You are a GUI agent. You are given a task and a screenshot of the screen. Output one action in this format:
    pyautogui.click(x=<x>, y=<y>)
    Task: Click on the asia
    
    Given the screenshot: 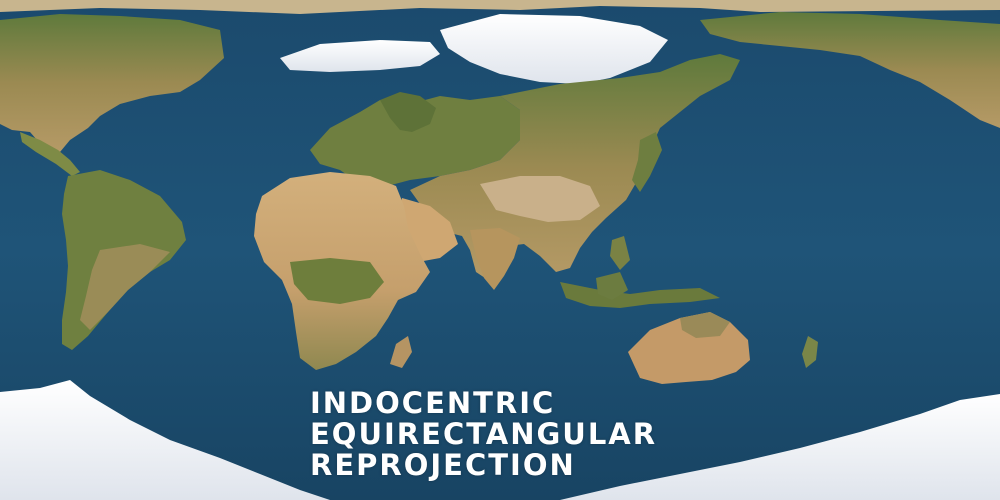 What is the action you would take?
    pyautogui.click(x=575, y=167)
    